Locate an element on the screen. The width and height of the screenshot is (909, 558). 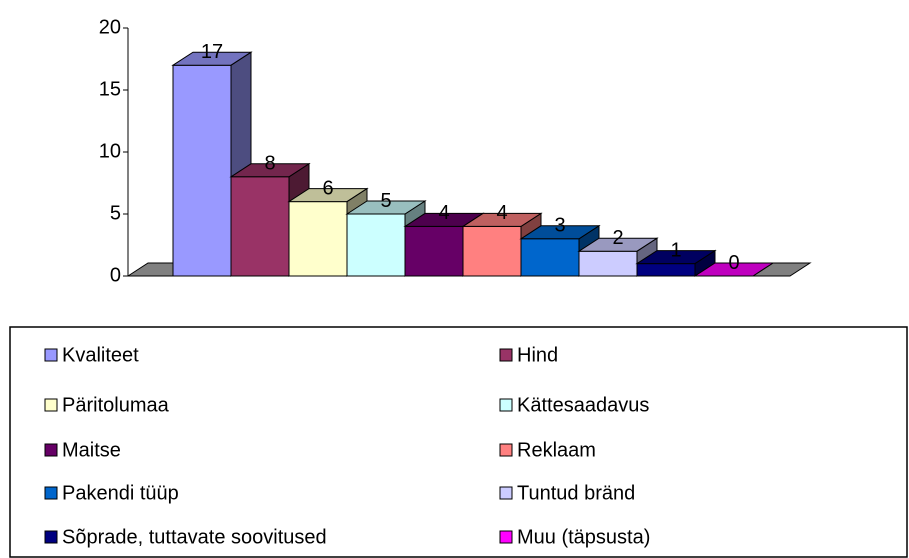
legend-label: Hind is located at coordinates (537, 355).